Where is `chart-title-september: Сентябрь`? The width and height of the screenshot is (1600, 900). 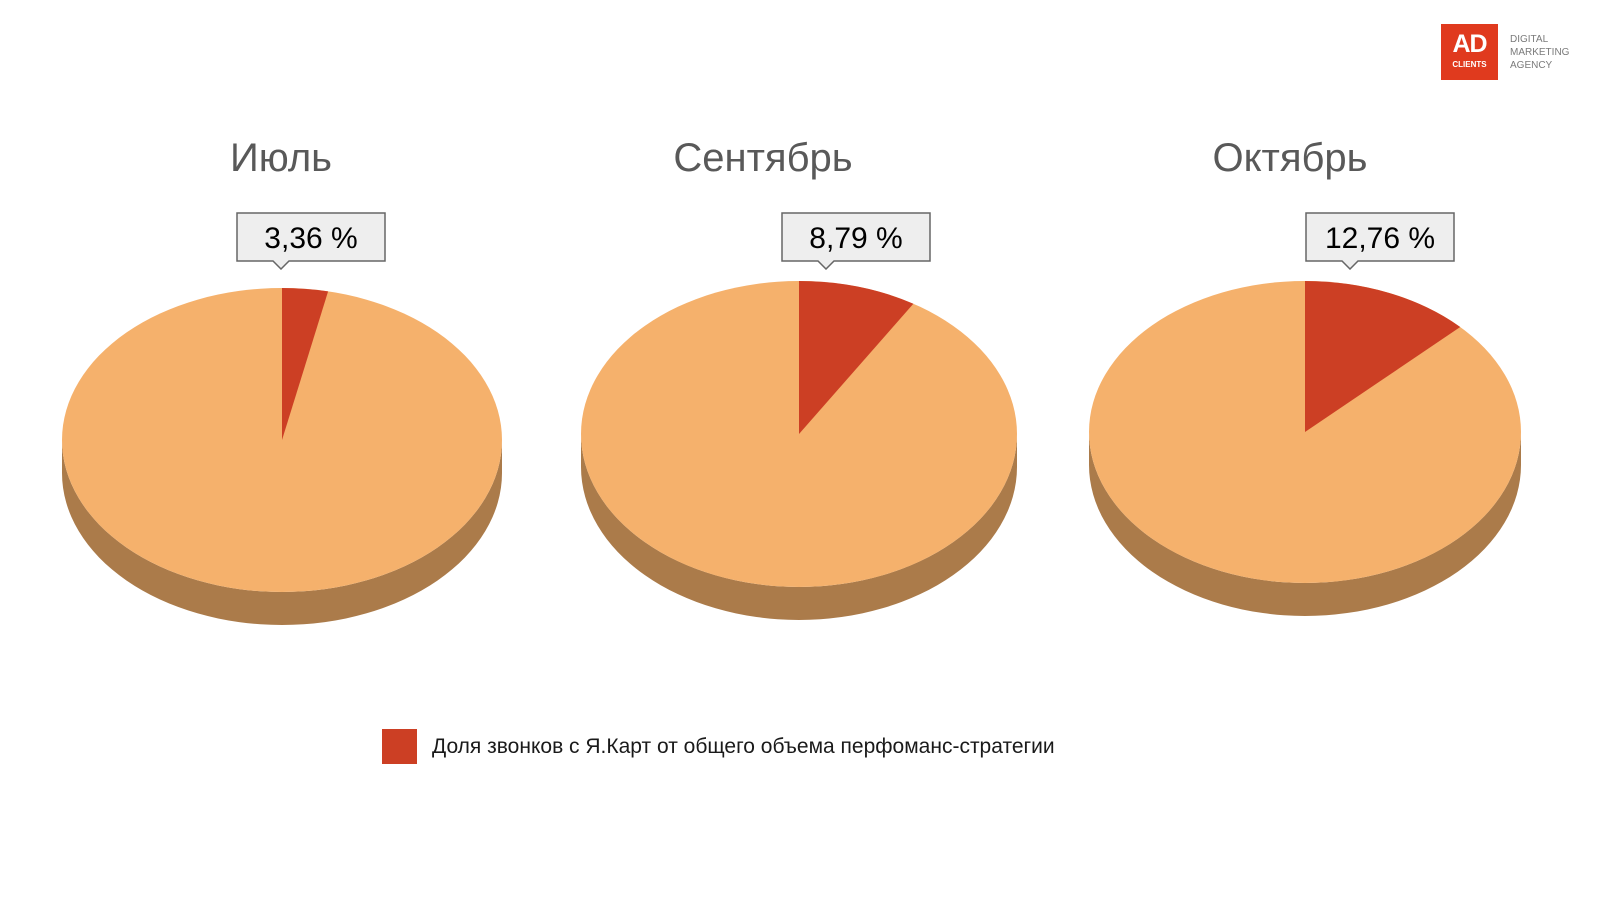
chart-title-september: Сентябрь is located at coordinates (763, 158).